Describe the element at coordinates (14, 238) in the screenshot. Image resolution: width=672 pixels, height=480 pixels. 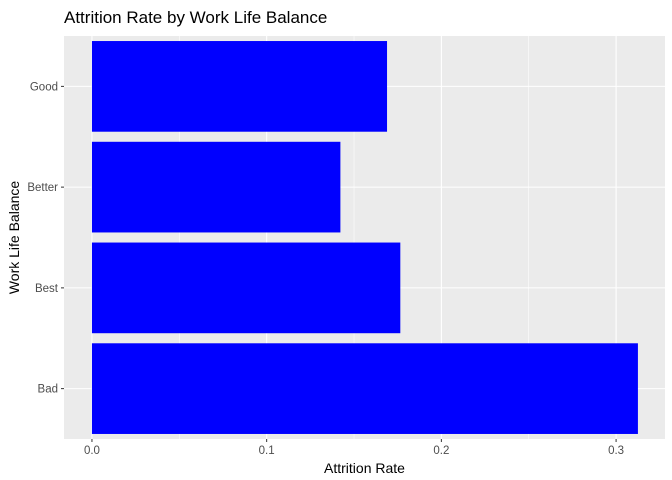
I see `y-axis-title: Work Life Balance` at that location.